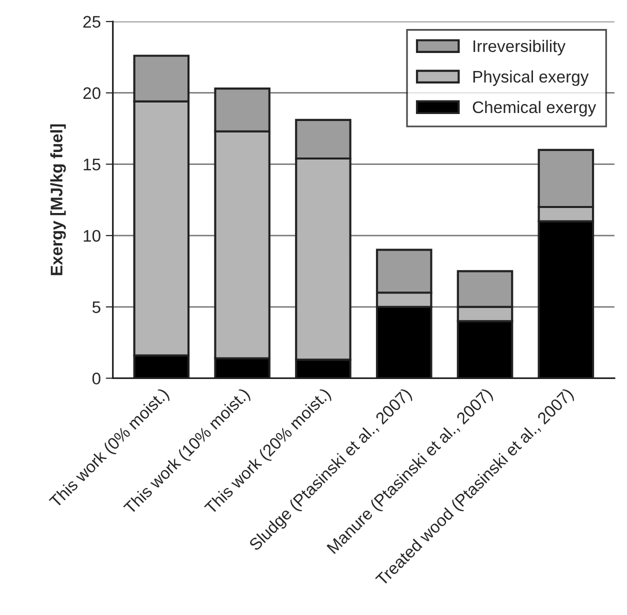 The height and width of the screenshot is (615, 627). Describe the element at coordinates (92, 236) in the screenshot. I see `y-tick-label: 10` at that location.